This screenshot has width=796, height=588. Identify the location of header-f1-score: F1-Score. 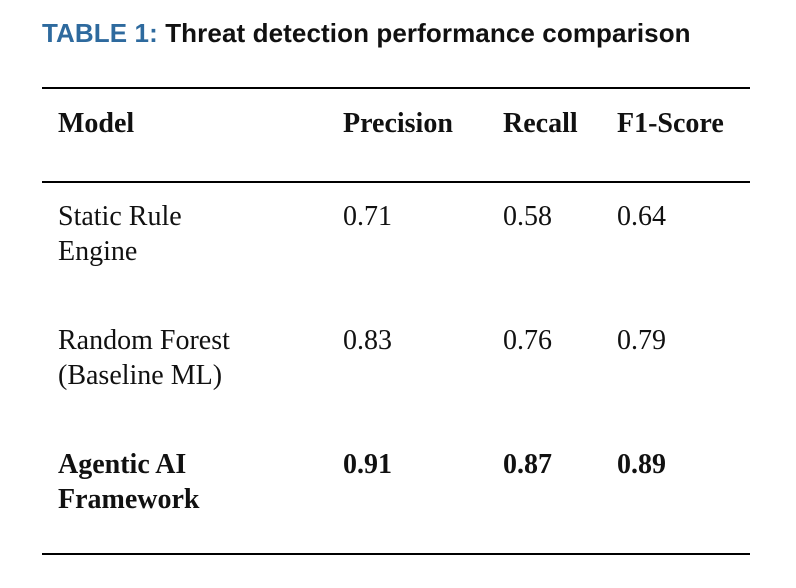
(670, 123).